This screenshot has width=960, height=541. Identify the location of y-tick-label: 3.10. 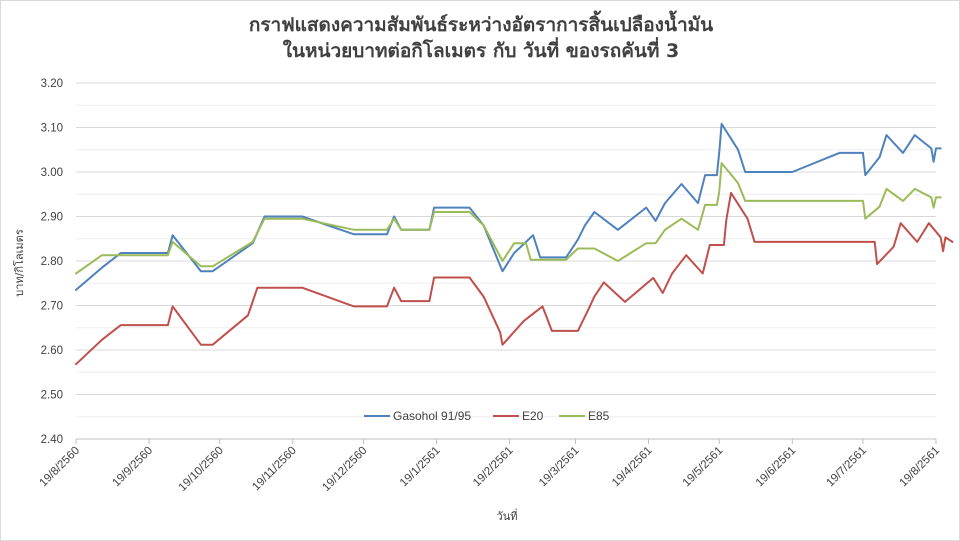
(52, 129).